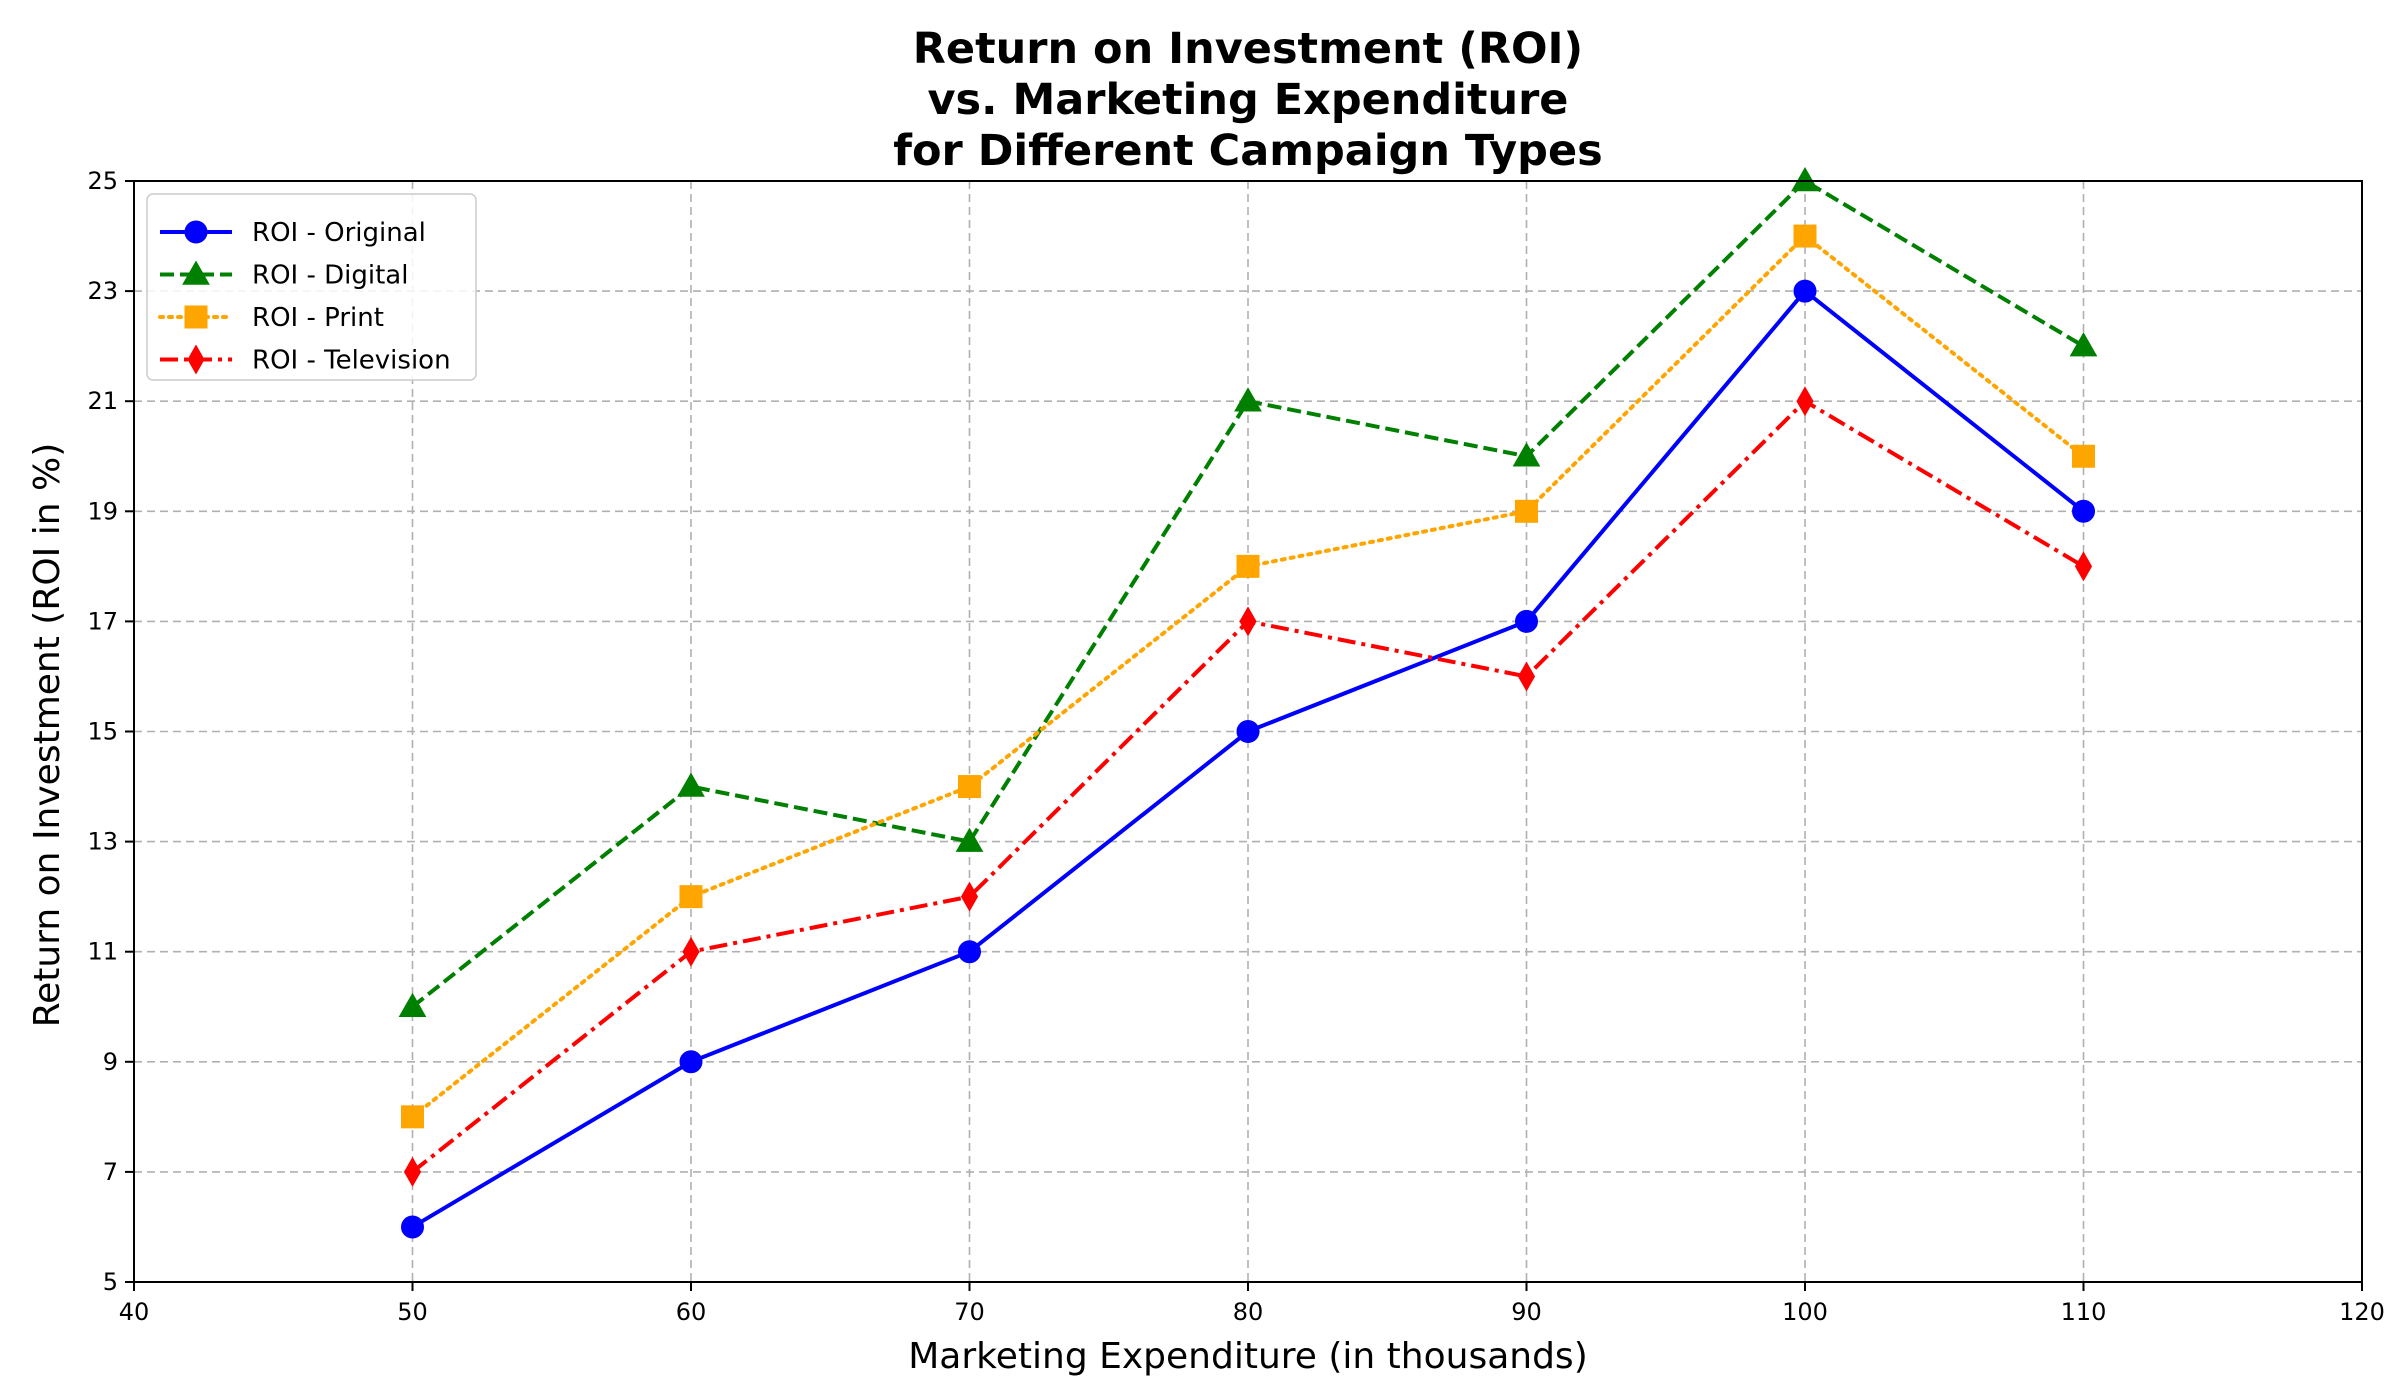 The width and height of the screenshot is (2400, 1400). What do you see at coordinates (102, 511) in the screenshot?
I see `y-tick-label: 19` at bounding box center [102, 511].